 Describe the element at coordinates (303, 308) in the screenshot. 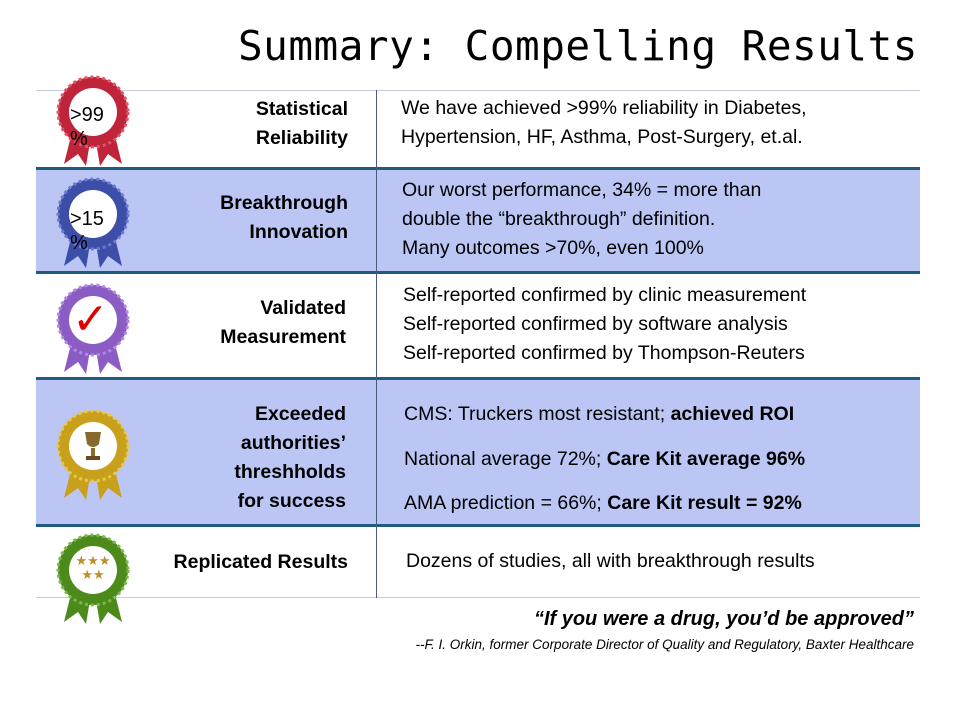

I see `label-line: Validated` at that location.